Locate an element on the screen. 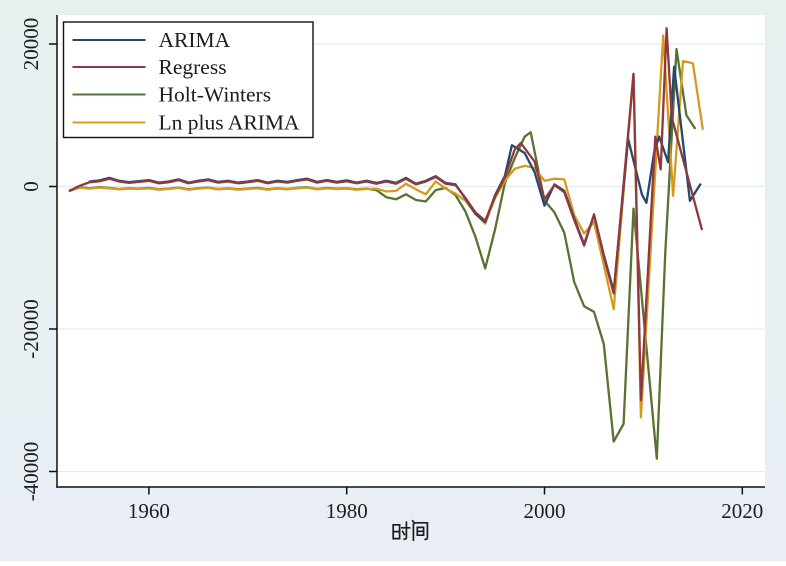 Image resolution: width=786 pixels, height=566 pixels. svg-text: 1980 is located at coordinates (347, 511).